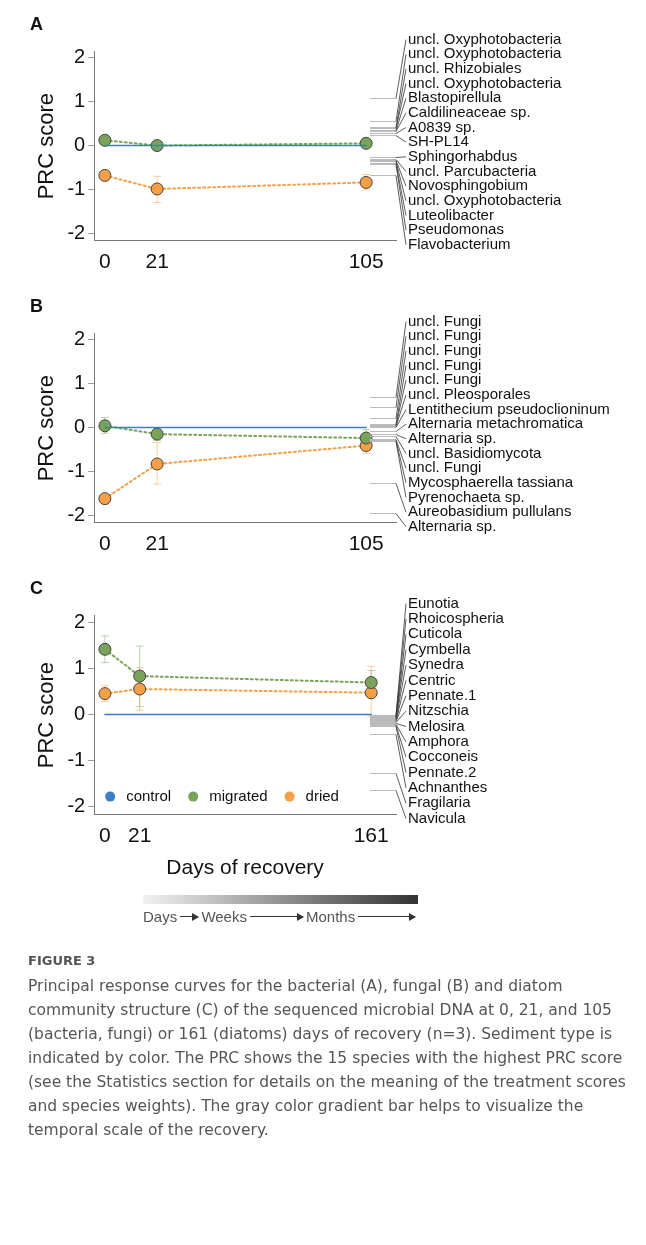 The image size is (646, 1245). I want to click on ref-line-label: Rhoicospheria, so click(456, 618).